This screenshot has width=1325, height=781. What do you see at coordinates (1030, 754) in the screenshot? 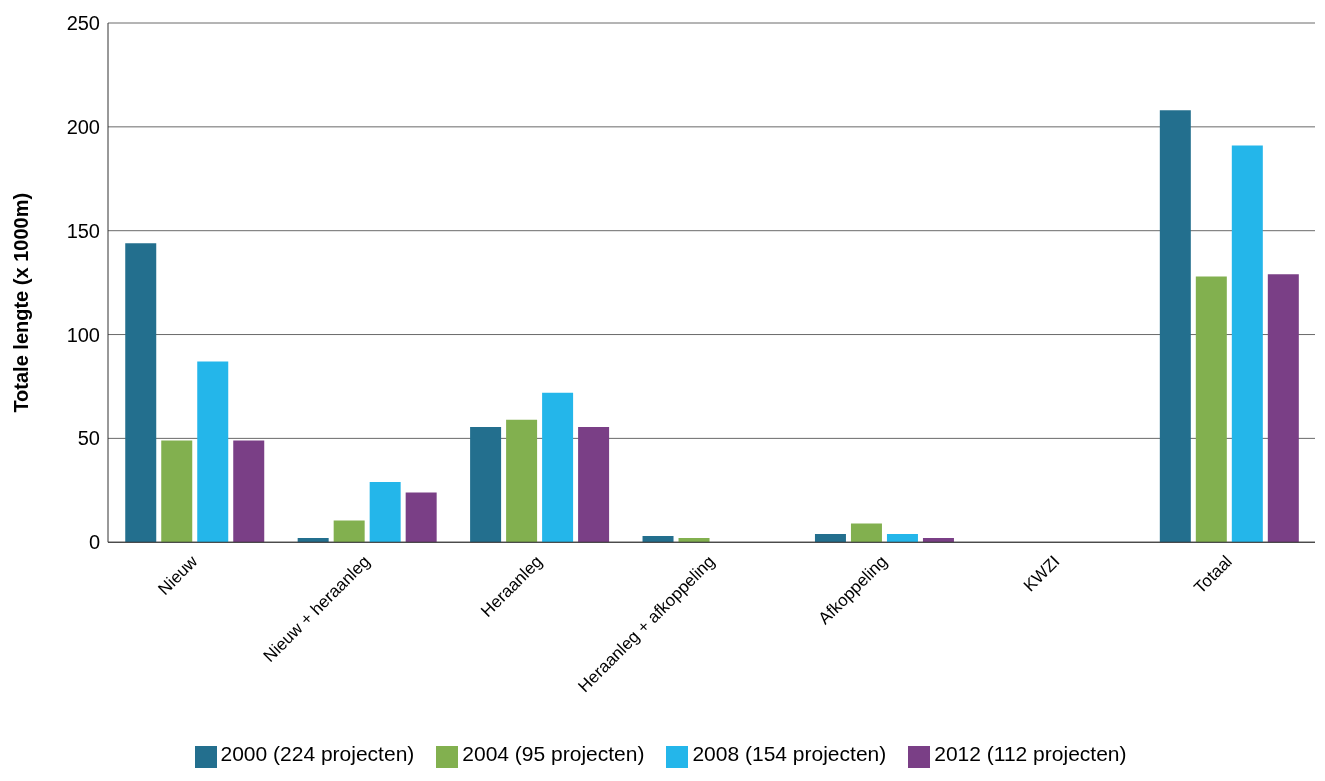
I see `legend-label: 2012 (112 projecten)` at bounding box center [1030, 754].